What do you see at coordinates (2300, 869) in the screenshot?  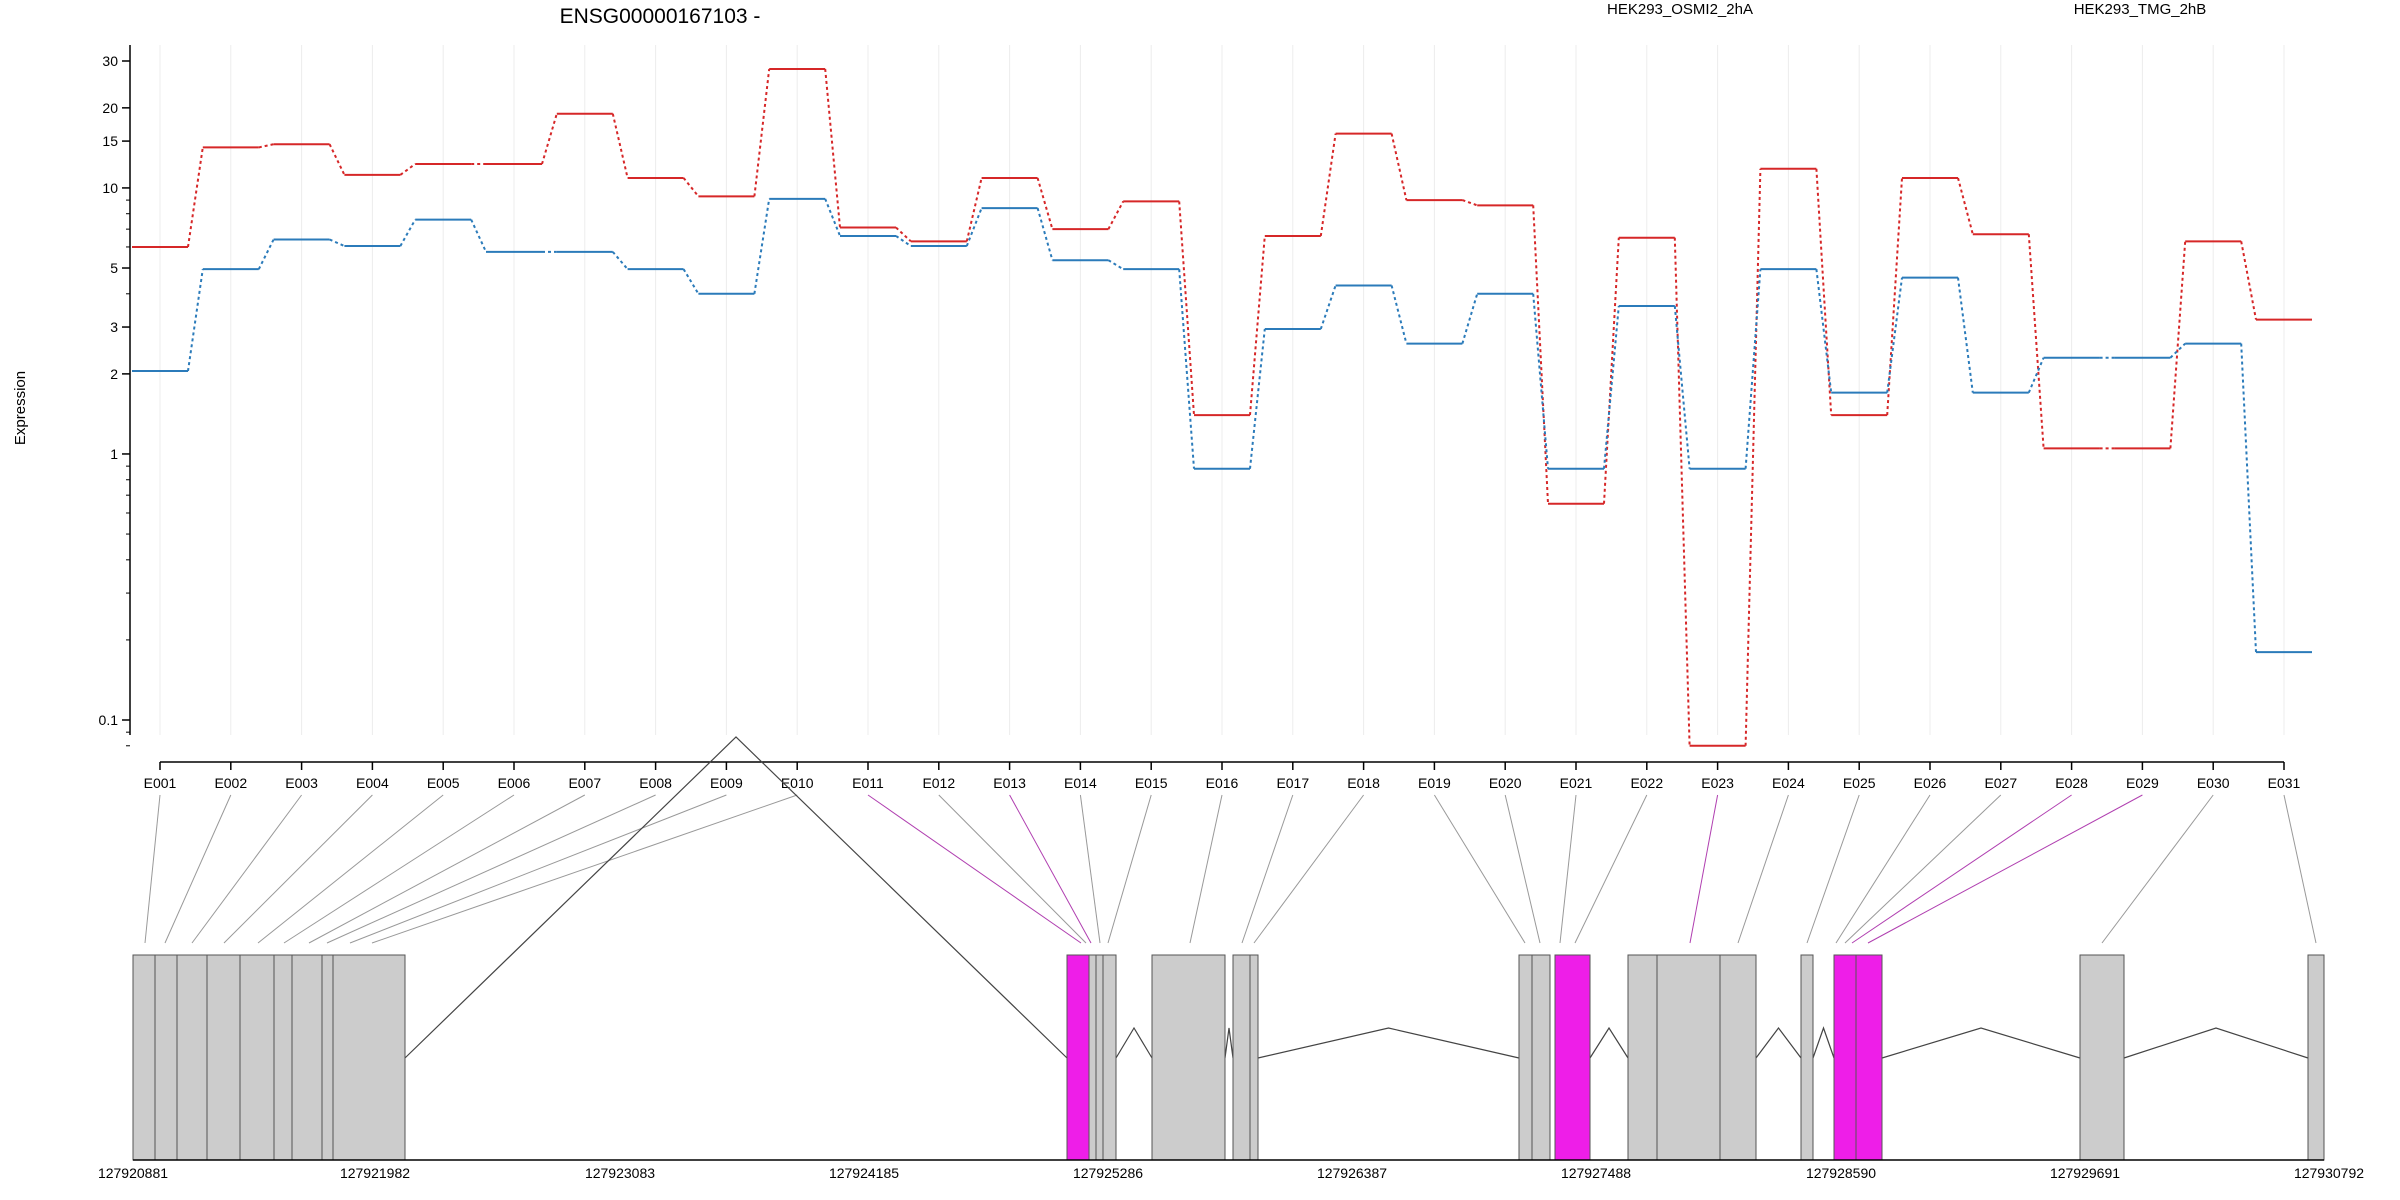 I see `connector-E031` at bounding box center [2300, 869].